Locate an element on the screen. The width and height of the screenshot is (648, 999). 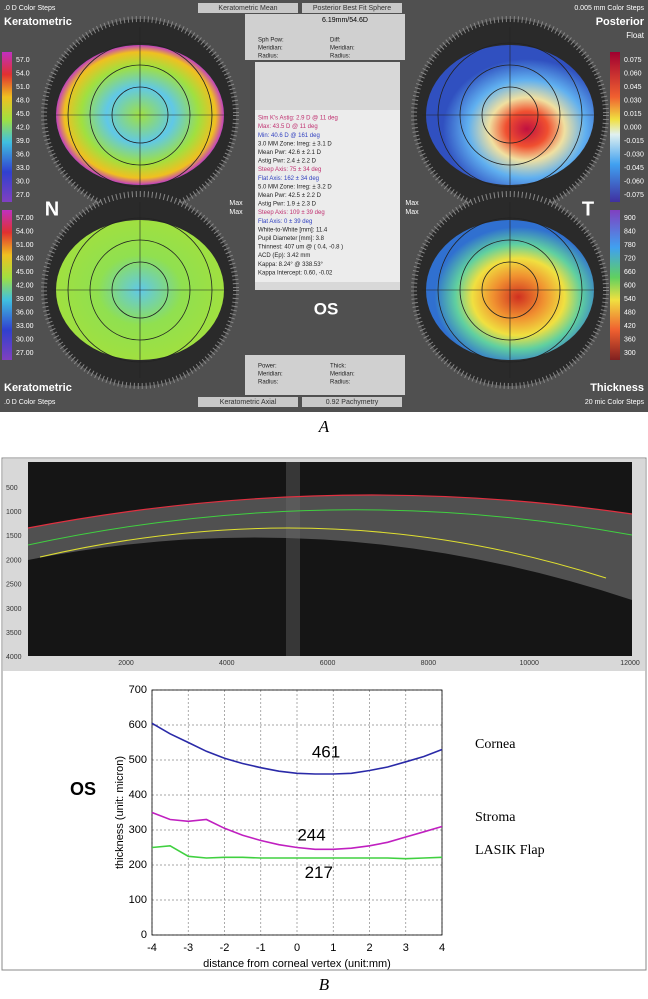
info-line: White-to-White [mm]: 11.4 is located at coordinates (293, 230).